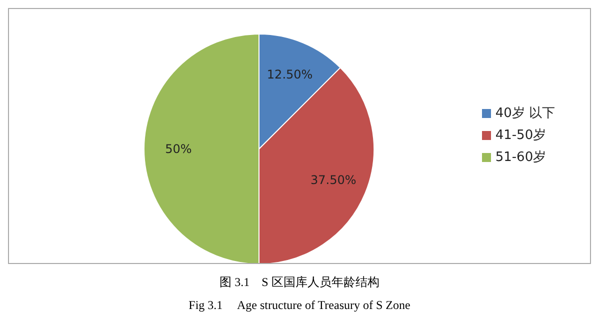 Image resolution: width=599 pixels, height=323 pixels. Describe the element at coordinates (178, 149) in the screenshot. I see `data-label: 50%` at that location.